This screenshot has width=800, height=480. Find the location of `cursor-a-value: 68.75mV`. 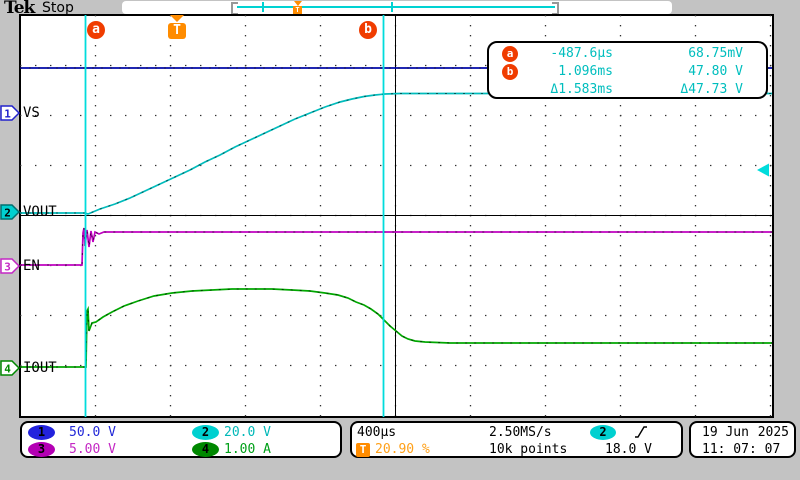

cursor-a-value: 68.75mV is located at coordinates (715, 53).